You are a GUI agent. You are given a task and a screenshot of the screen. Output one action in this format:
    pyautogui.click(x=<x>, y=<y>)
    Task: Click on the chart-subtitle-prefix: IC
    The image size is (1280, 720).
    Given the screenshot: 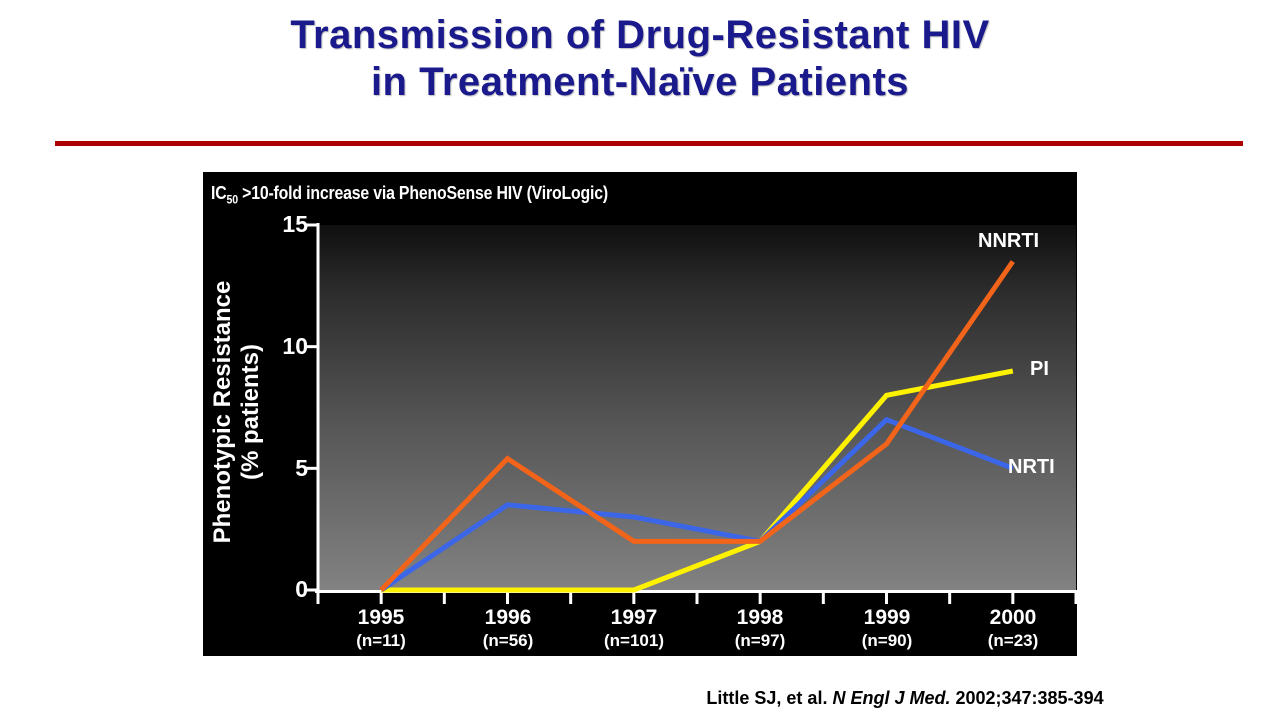 What is the action you would take?
    pyautogui.click(x=219, y=193)
    